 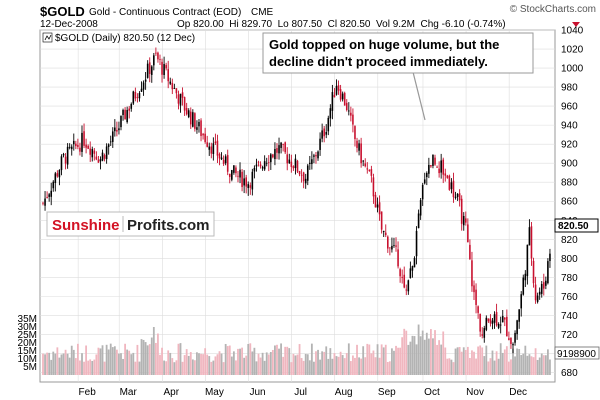 What do you see at coordinates (475, 392) in the screenshot?
I see `month-tick-label: Nov` at bounding box center [475, 392].